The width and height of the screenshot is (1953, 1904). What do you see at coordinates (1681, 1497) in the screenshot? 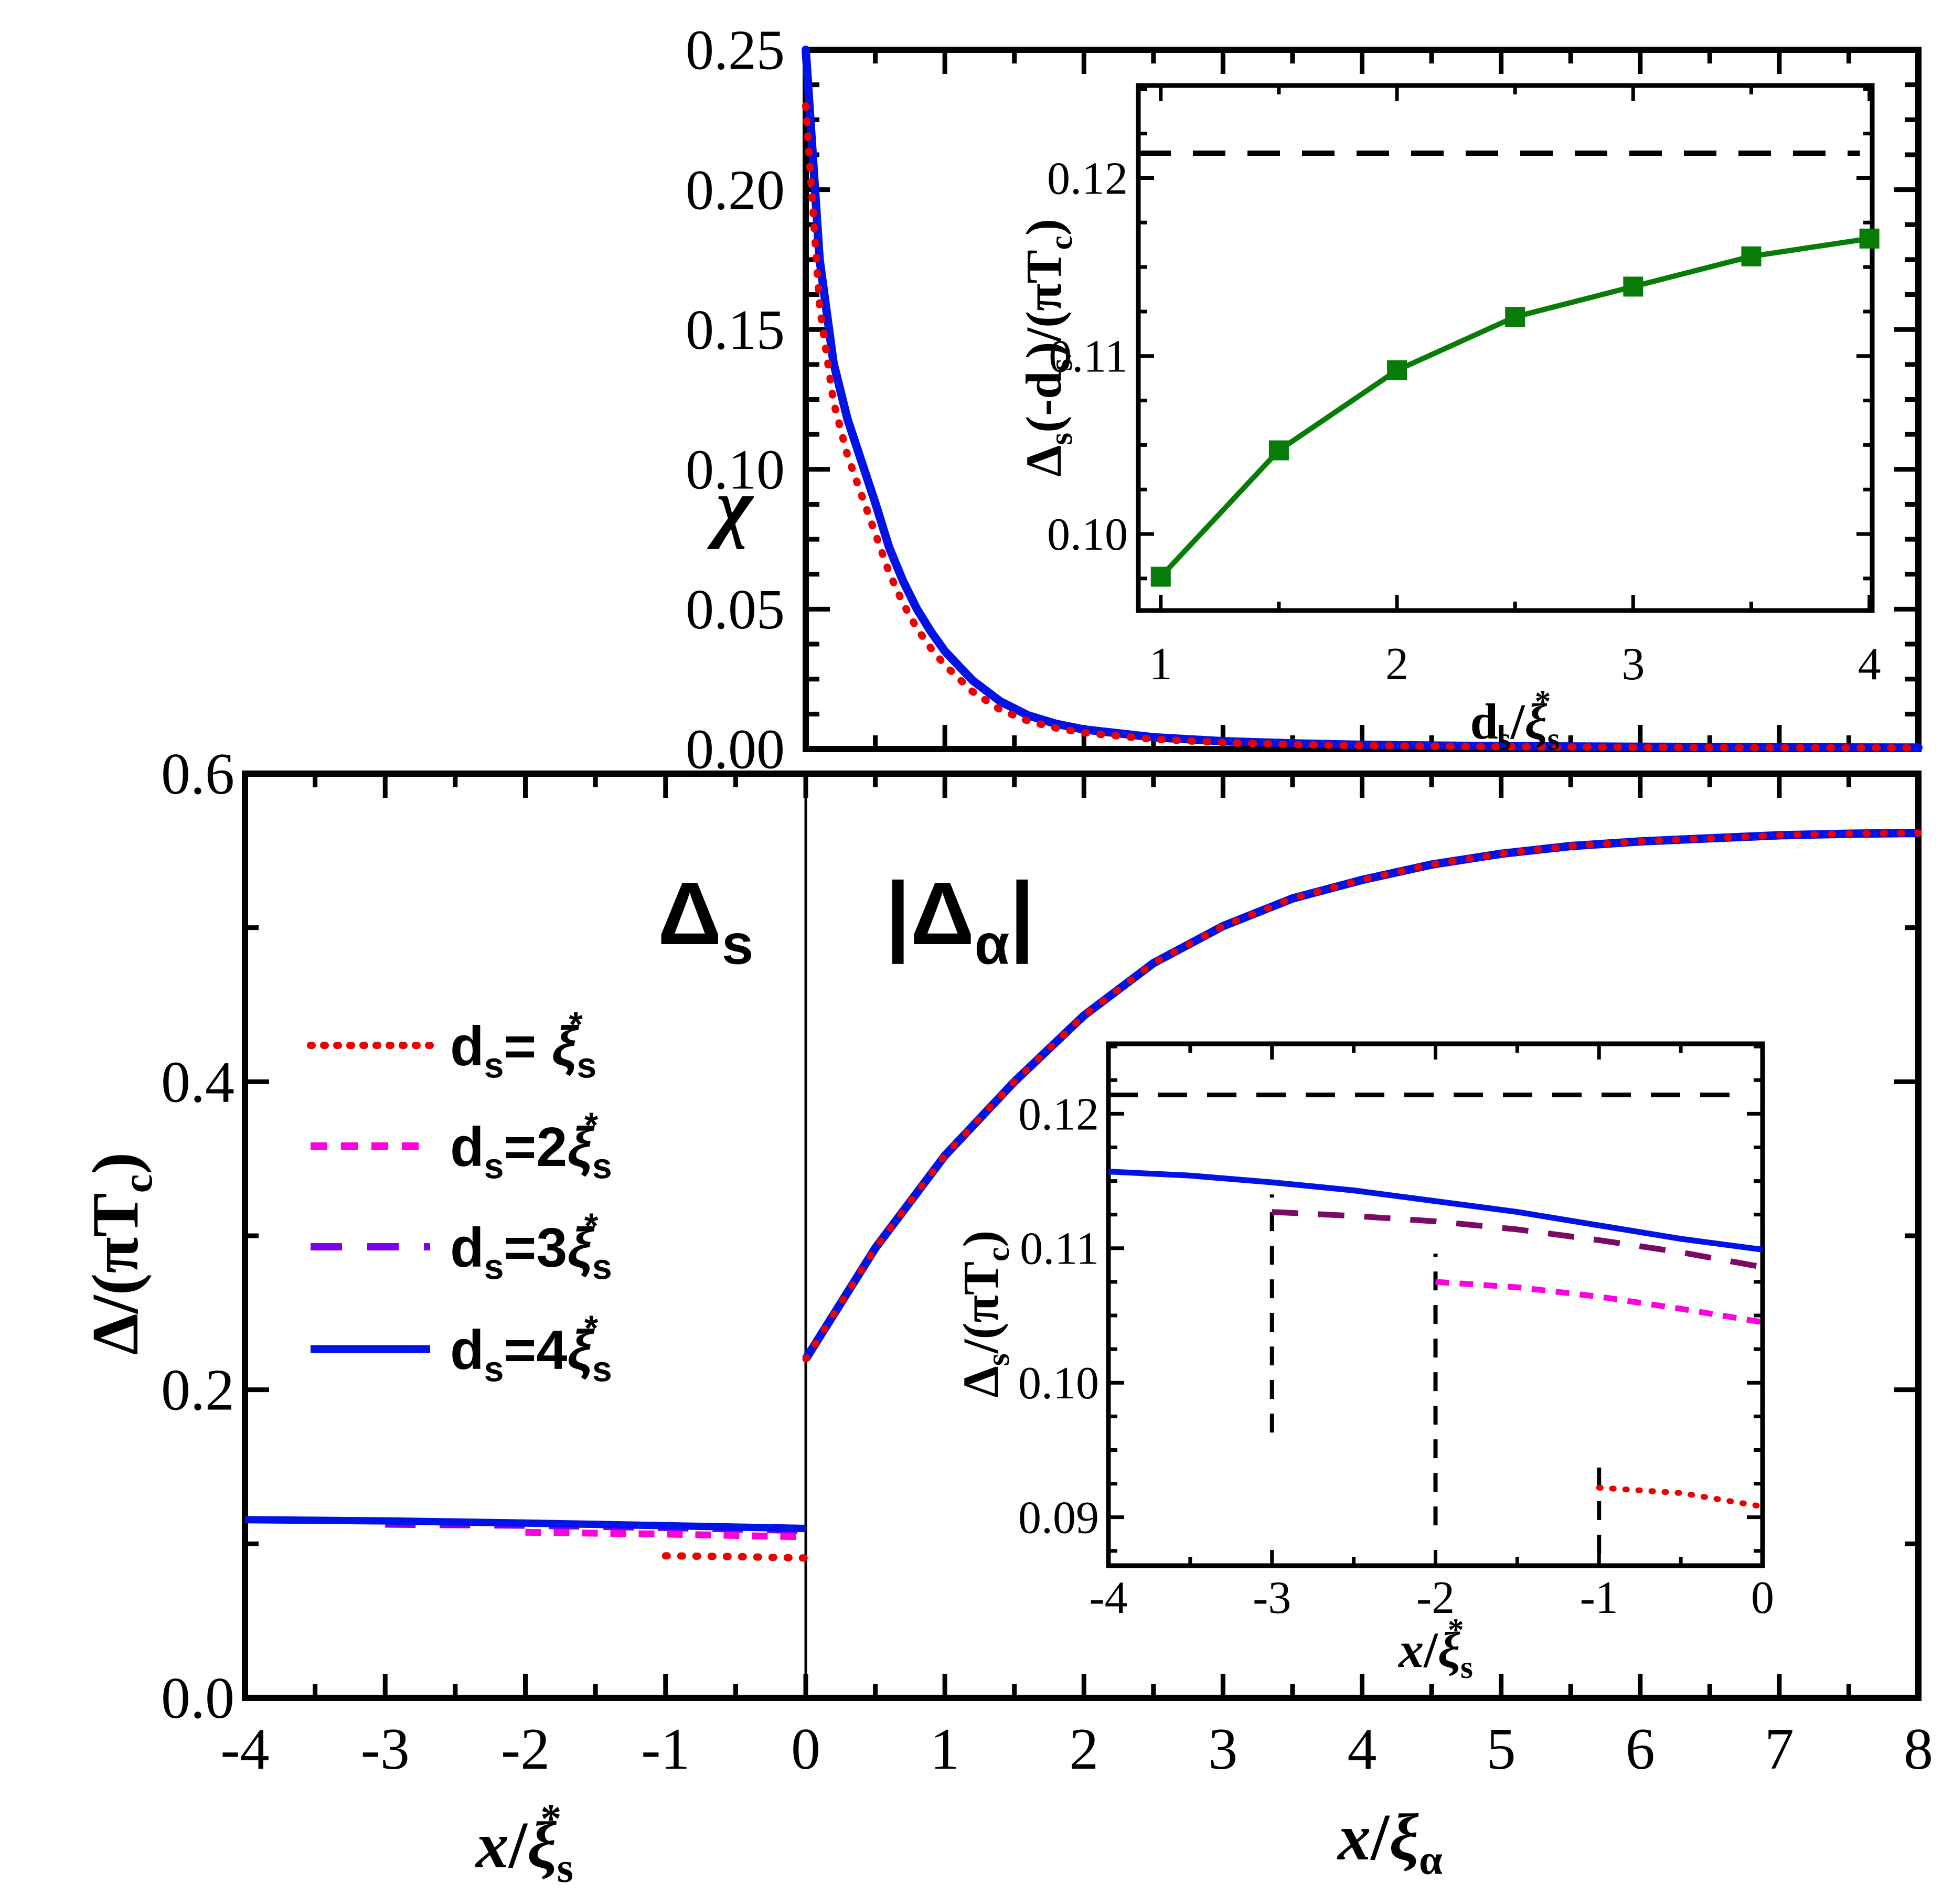
I see `series-inset-delta-s-ds1` at bounding box center [1681, 1497].